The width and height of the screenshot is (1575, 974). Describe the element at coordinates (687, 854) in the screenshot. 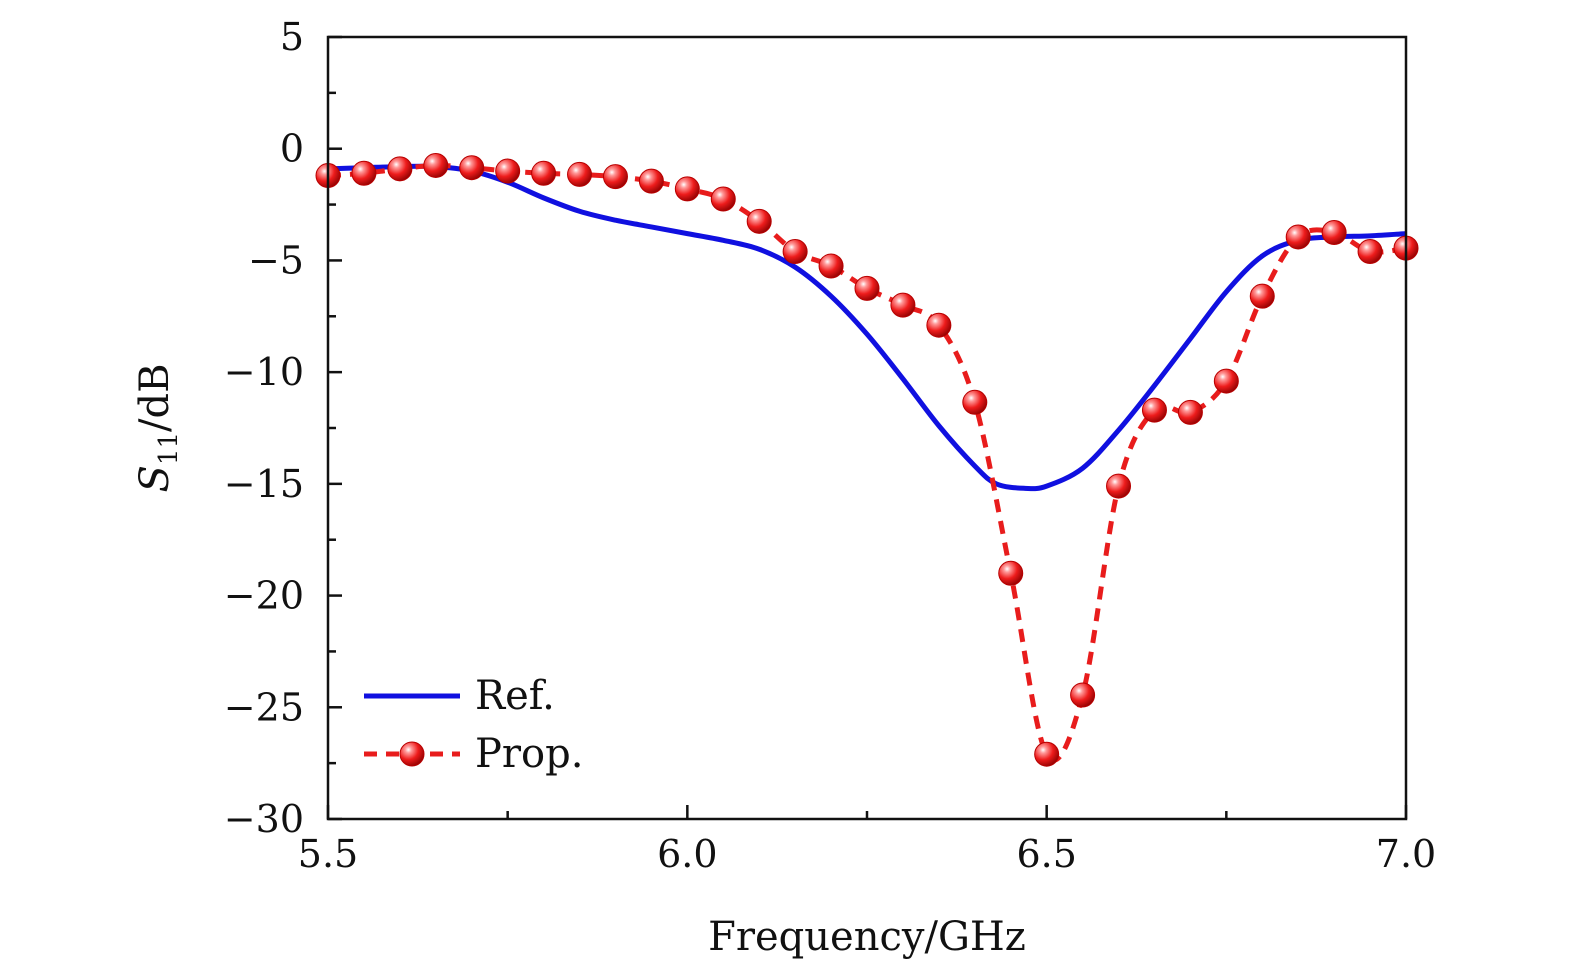

I see `x-tick-label: 6.0` at that location.